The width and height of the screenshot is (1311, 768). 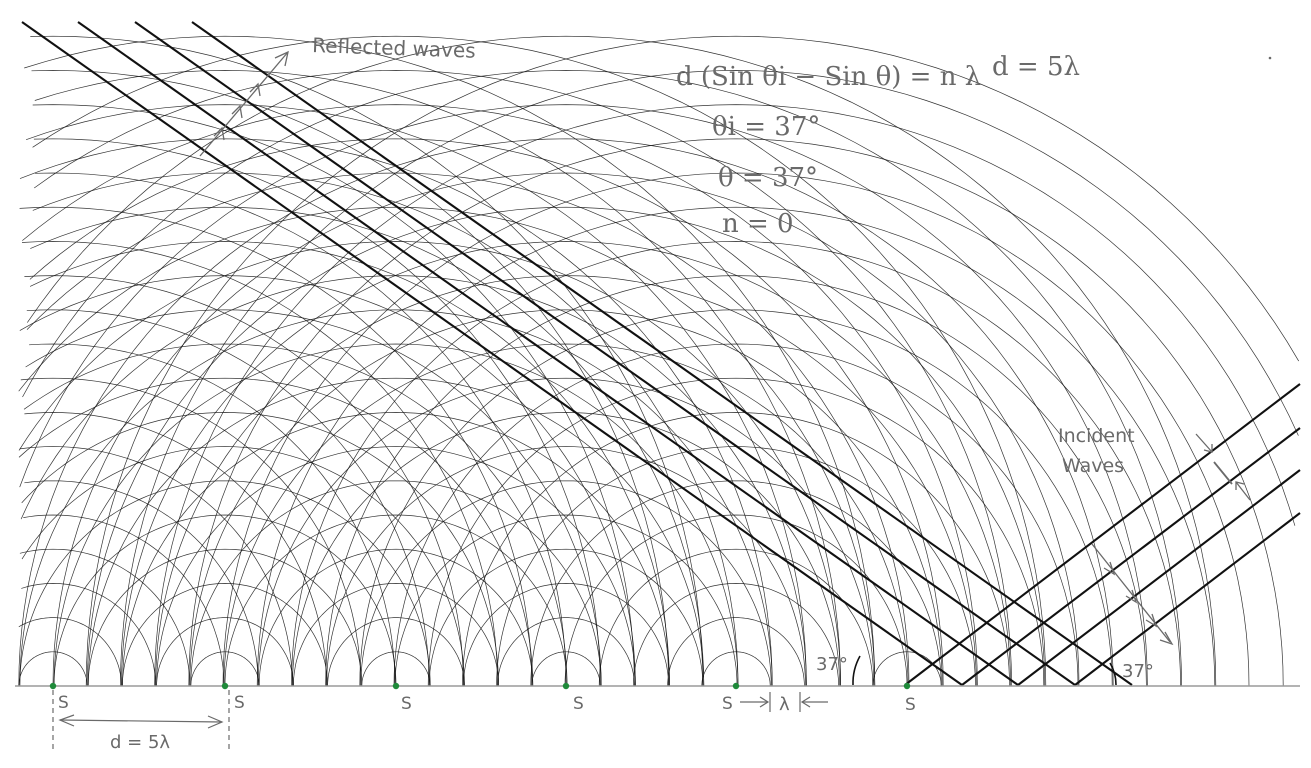 I want to click on spacing-equation: d = 5λ, so click(x=1036, y=67).